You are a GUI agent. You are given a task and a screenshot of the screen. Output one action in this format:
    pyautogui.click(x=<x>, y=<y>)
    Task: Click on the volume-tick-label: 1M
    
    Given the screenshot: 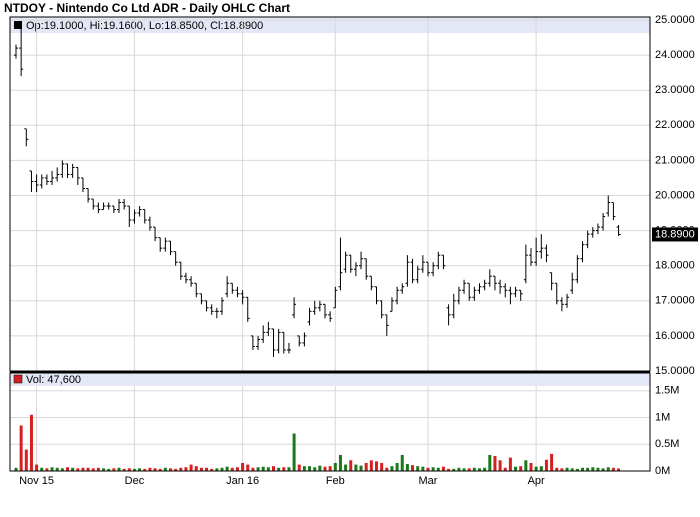 What is the action you would take?
    pyautogui.click(x=662, y=417)
    